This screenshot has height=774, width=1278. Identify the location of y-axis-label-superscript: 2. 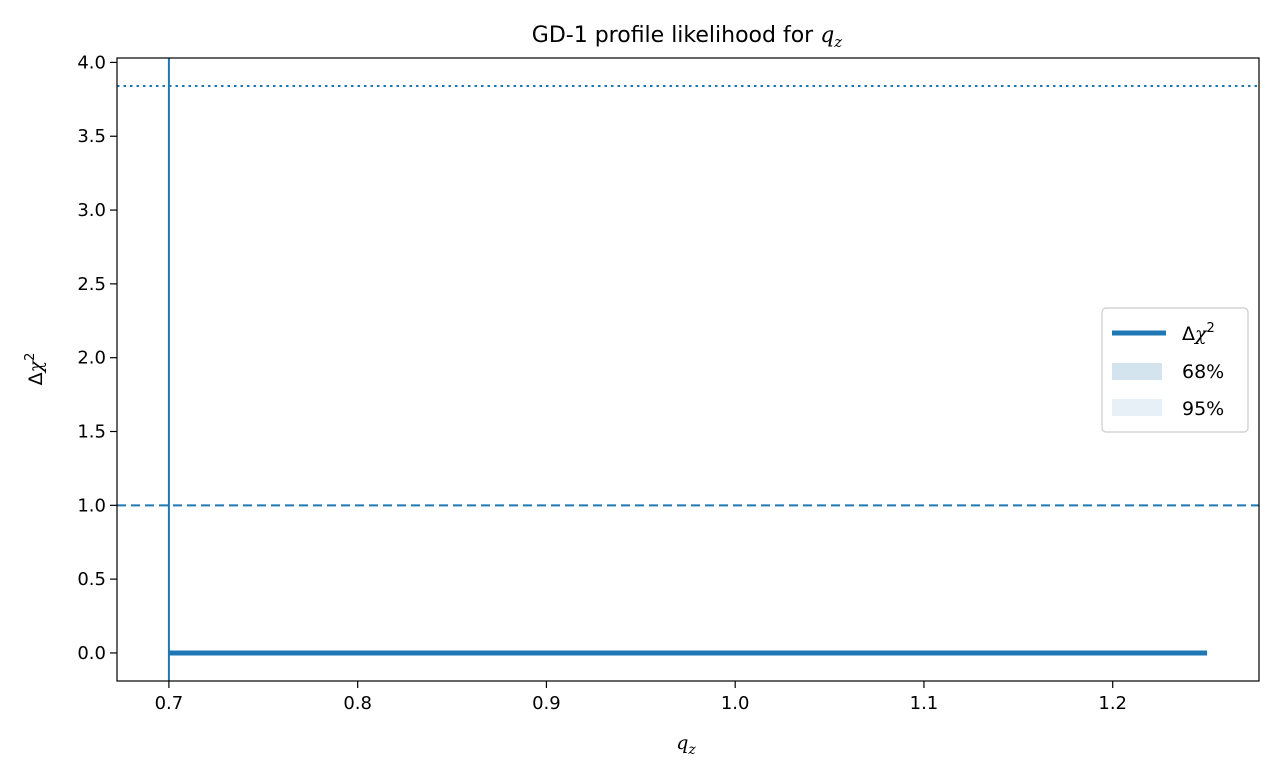
(30, 357).